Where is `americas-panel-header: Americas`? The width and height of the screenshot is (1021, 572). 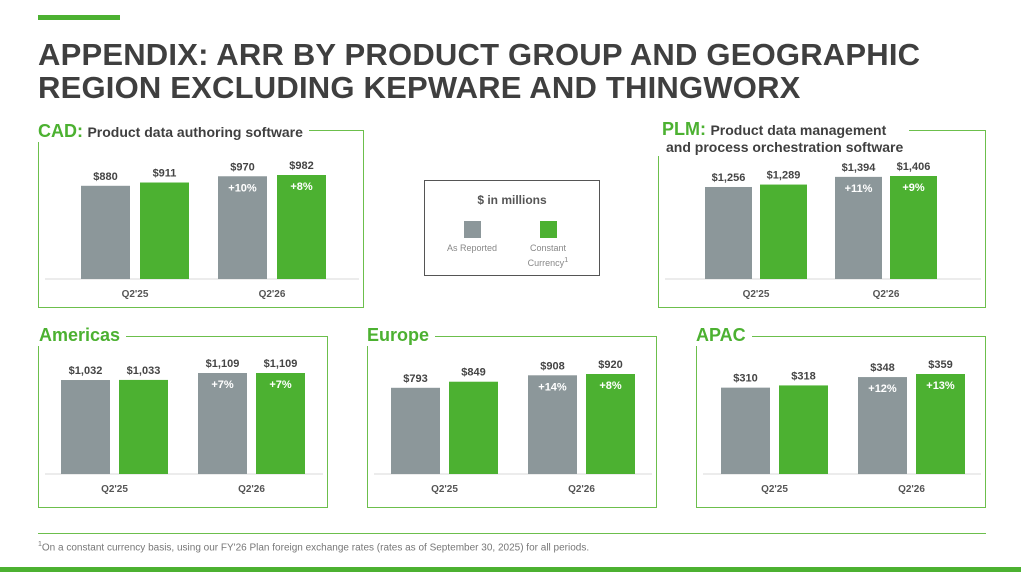
americas-panel-header: Americas is located at coordinates (81, 335).